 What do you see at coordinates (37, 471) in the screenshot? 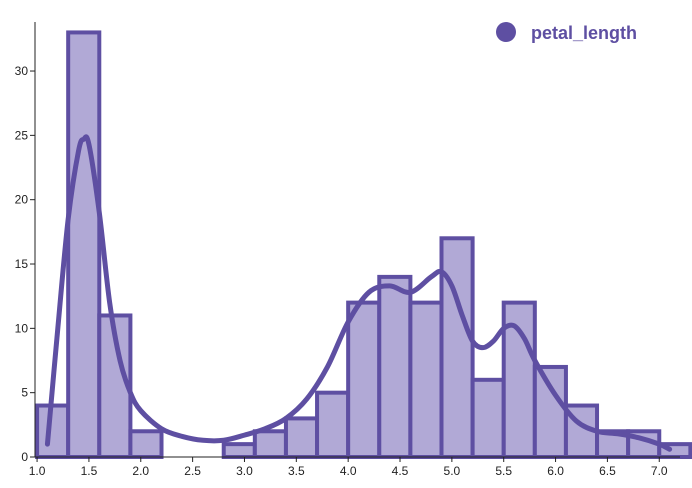
I see `x-tick-label: 1.0` at bounding box center [37, 471].